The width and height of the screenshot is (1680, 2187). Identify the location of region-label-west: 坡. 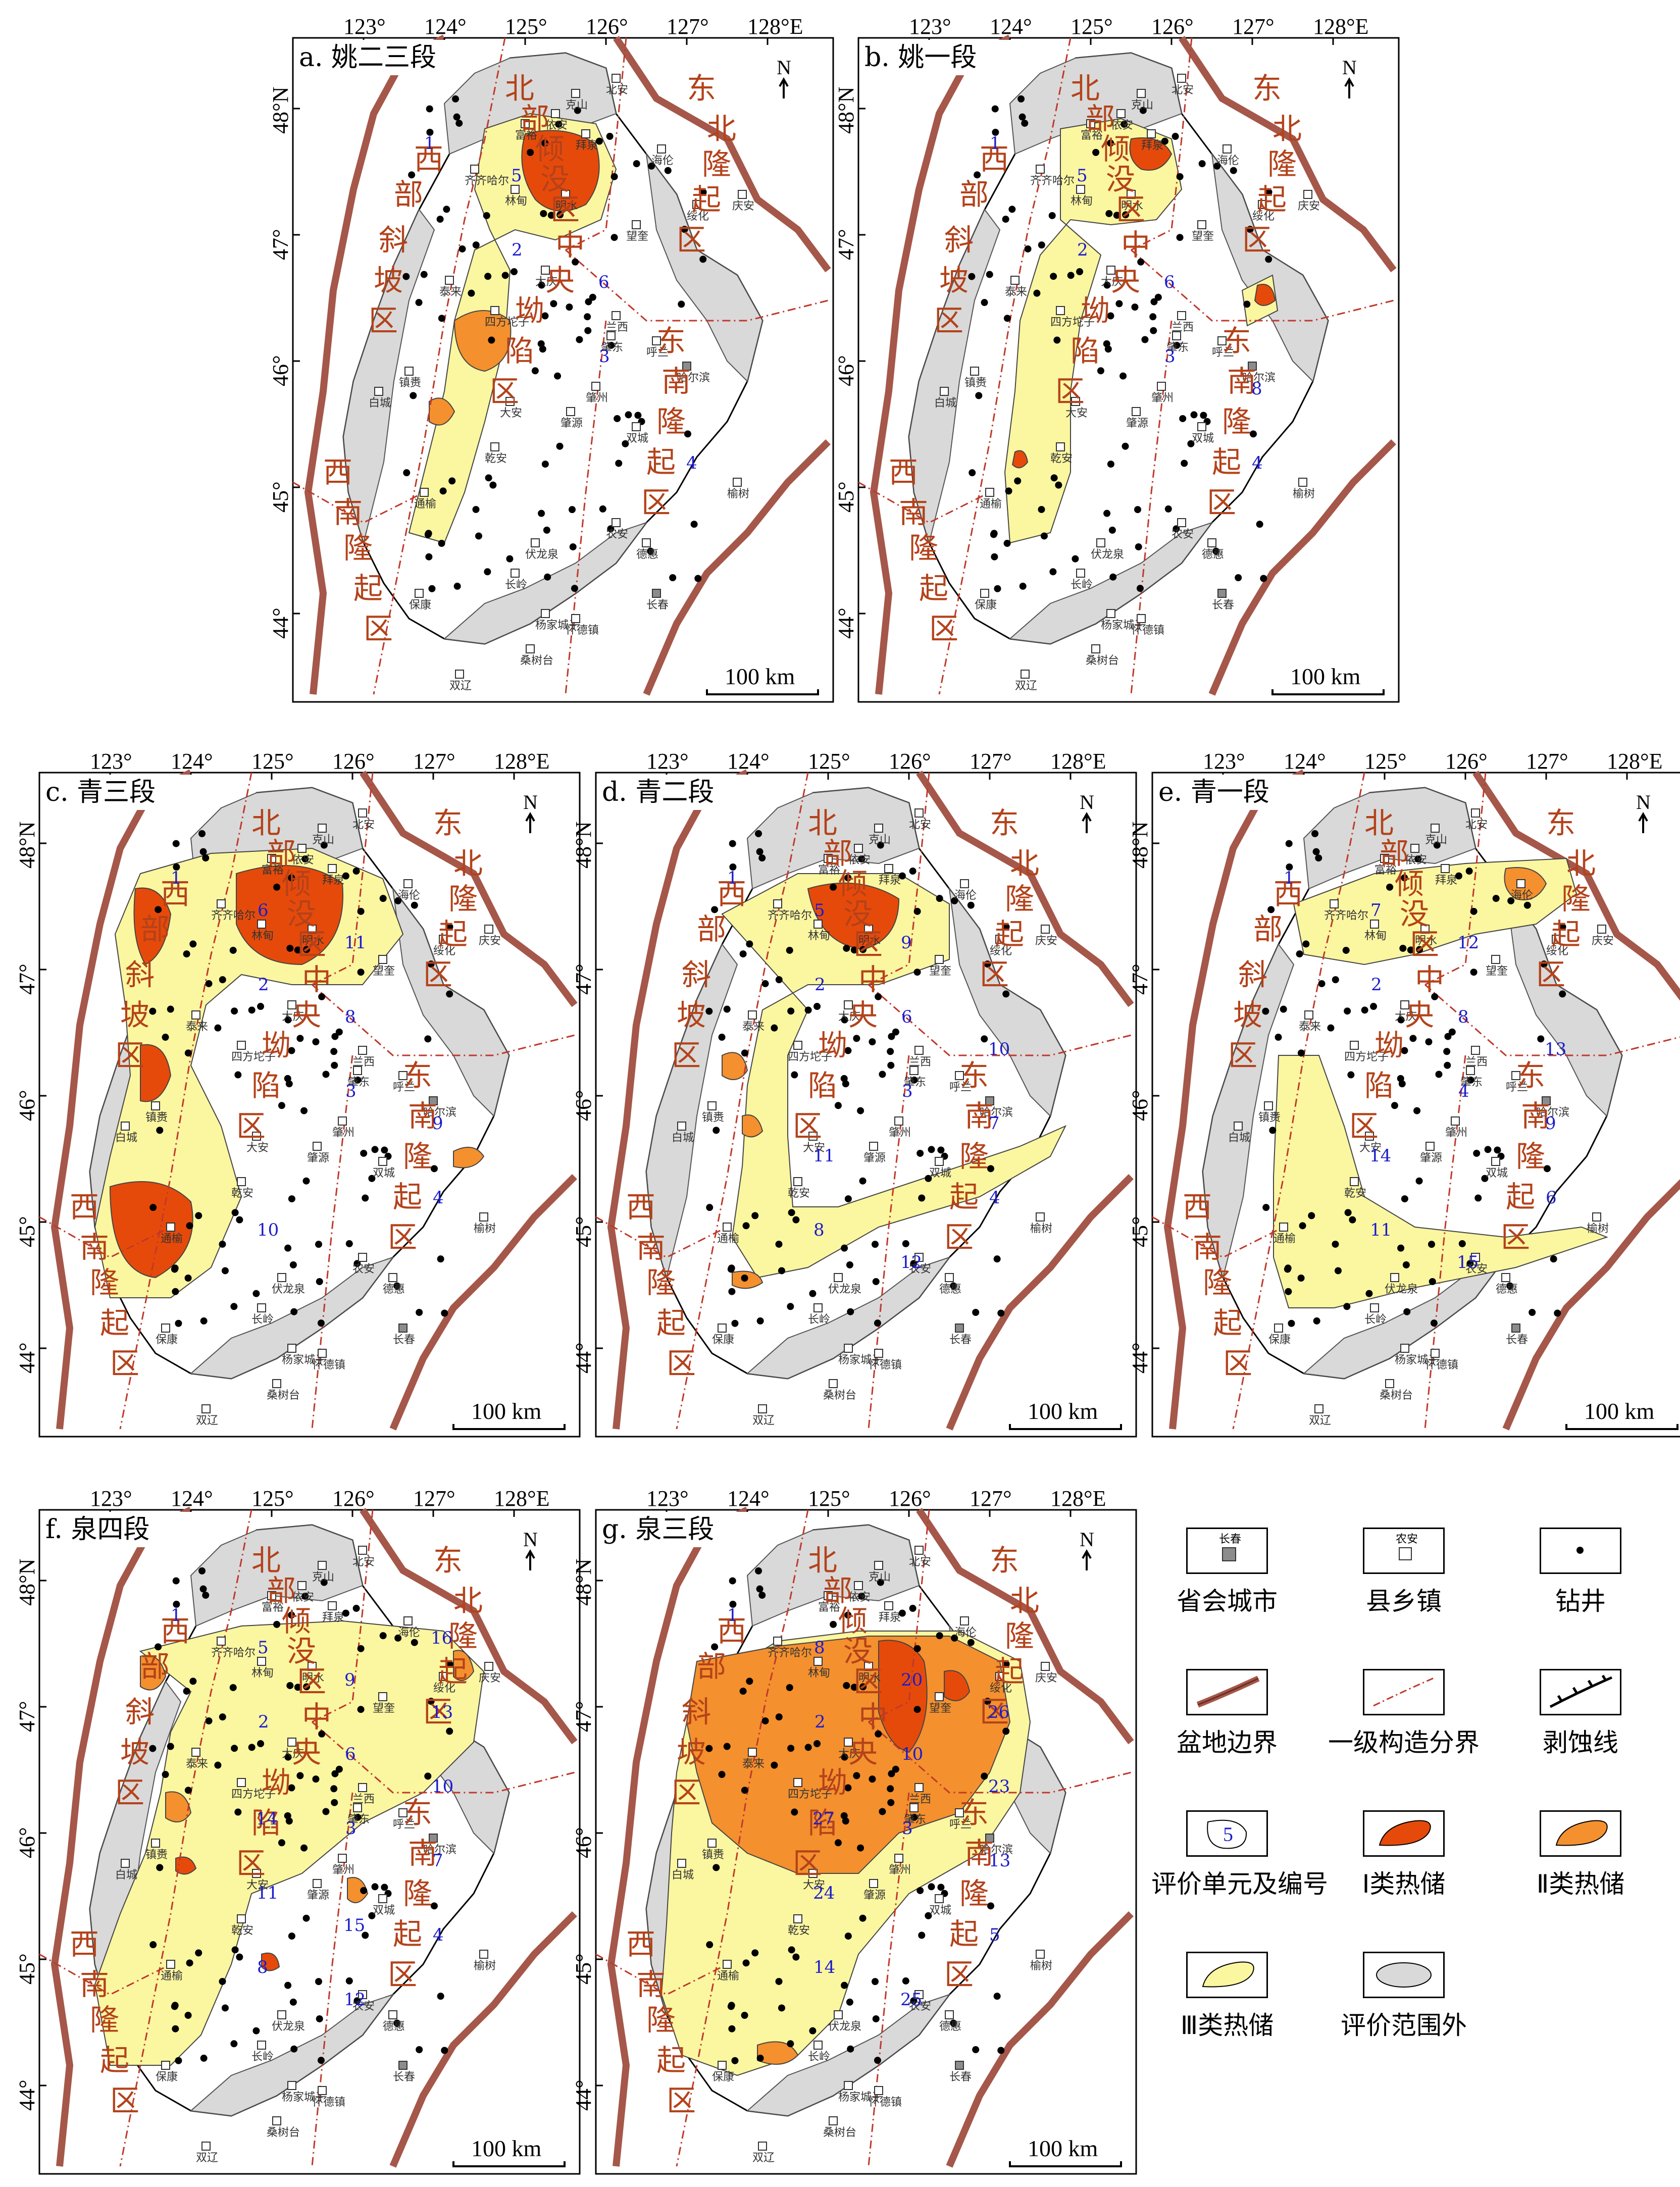
(692, 1752).